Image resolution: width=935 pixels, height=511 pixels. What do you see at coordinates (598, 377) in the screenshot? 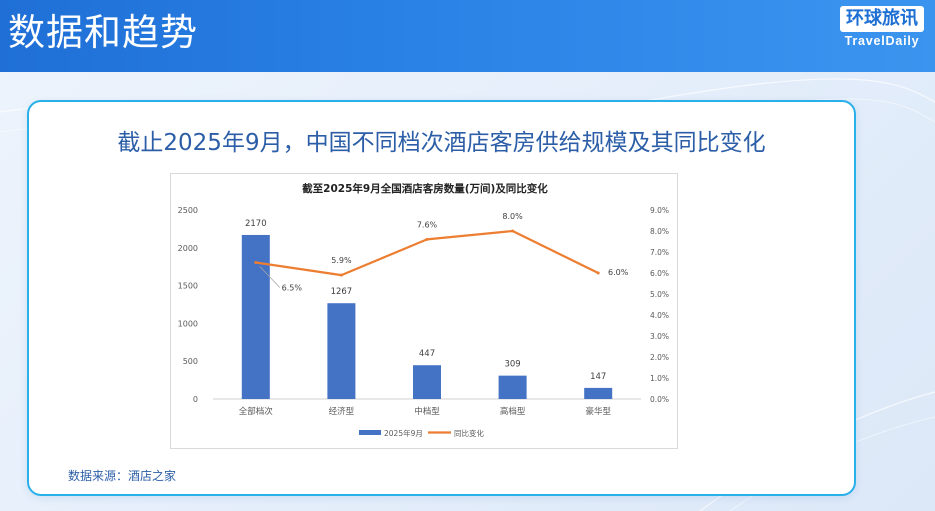
I see `bar-data-label: 147` at bounding box center [598, 377].